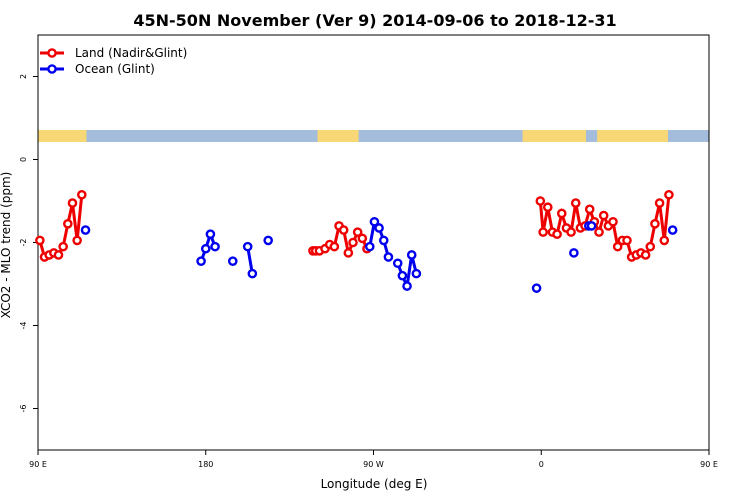 Image resolution: width=750 pixels, height=500 pixels. Describe the element at coordinates (23, 409) in the screenshot. I see `y-tick-label: -6` at that location.